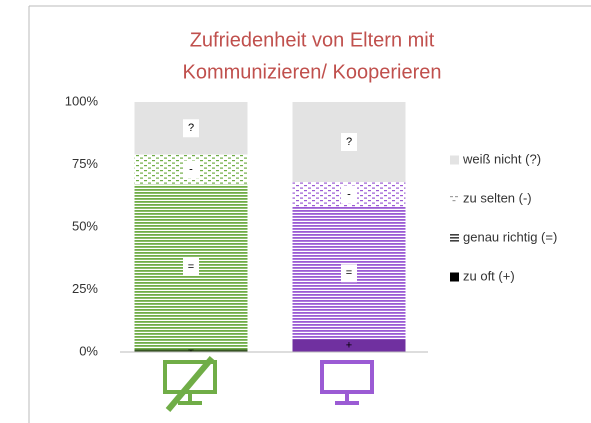 Image resolution: width=591 pixels, height=423 pixels. What do you see at coordinates (311, 72) in the screenshot?
I see `chart-title: Kommunizieren/ Kooperieren` at bounding box center [311, 72].